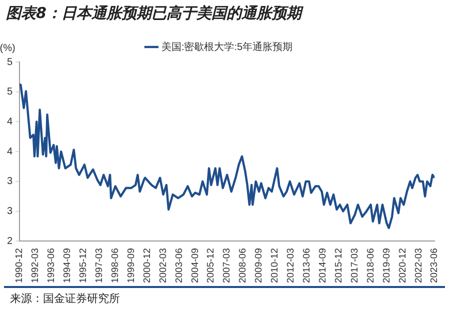 The height and width of the screenshot is (320, 449). I want to click on x-tick-label: 1999-09, so click(131, 266).